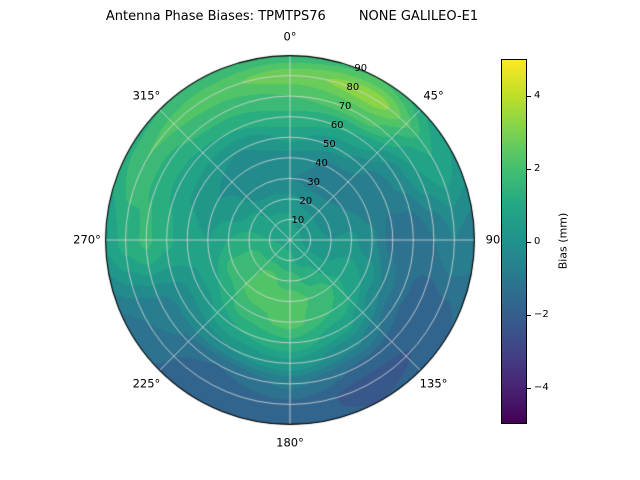  Describe the element at coordinates (361, 69) in the screenshot. I see `radial-tick-label: 90` at that location.